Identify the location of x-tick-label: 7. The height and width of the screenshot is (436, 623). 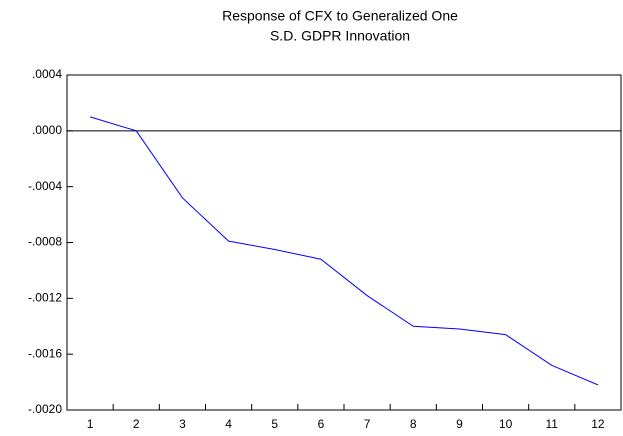
(367, 424).